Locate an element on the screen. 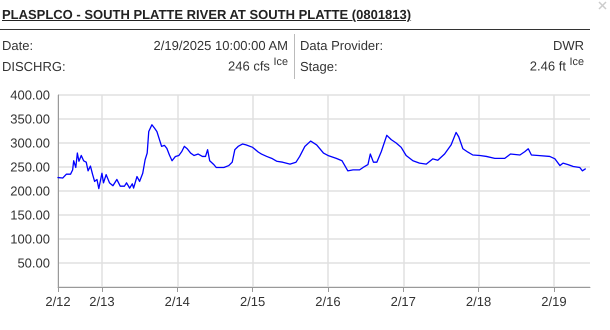  x-tick-label: 2/12 is located at coordinates (58, 301).